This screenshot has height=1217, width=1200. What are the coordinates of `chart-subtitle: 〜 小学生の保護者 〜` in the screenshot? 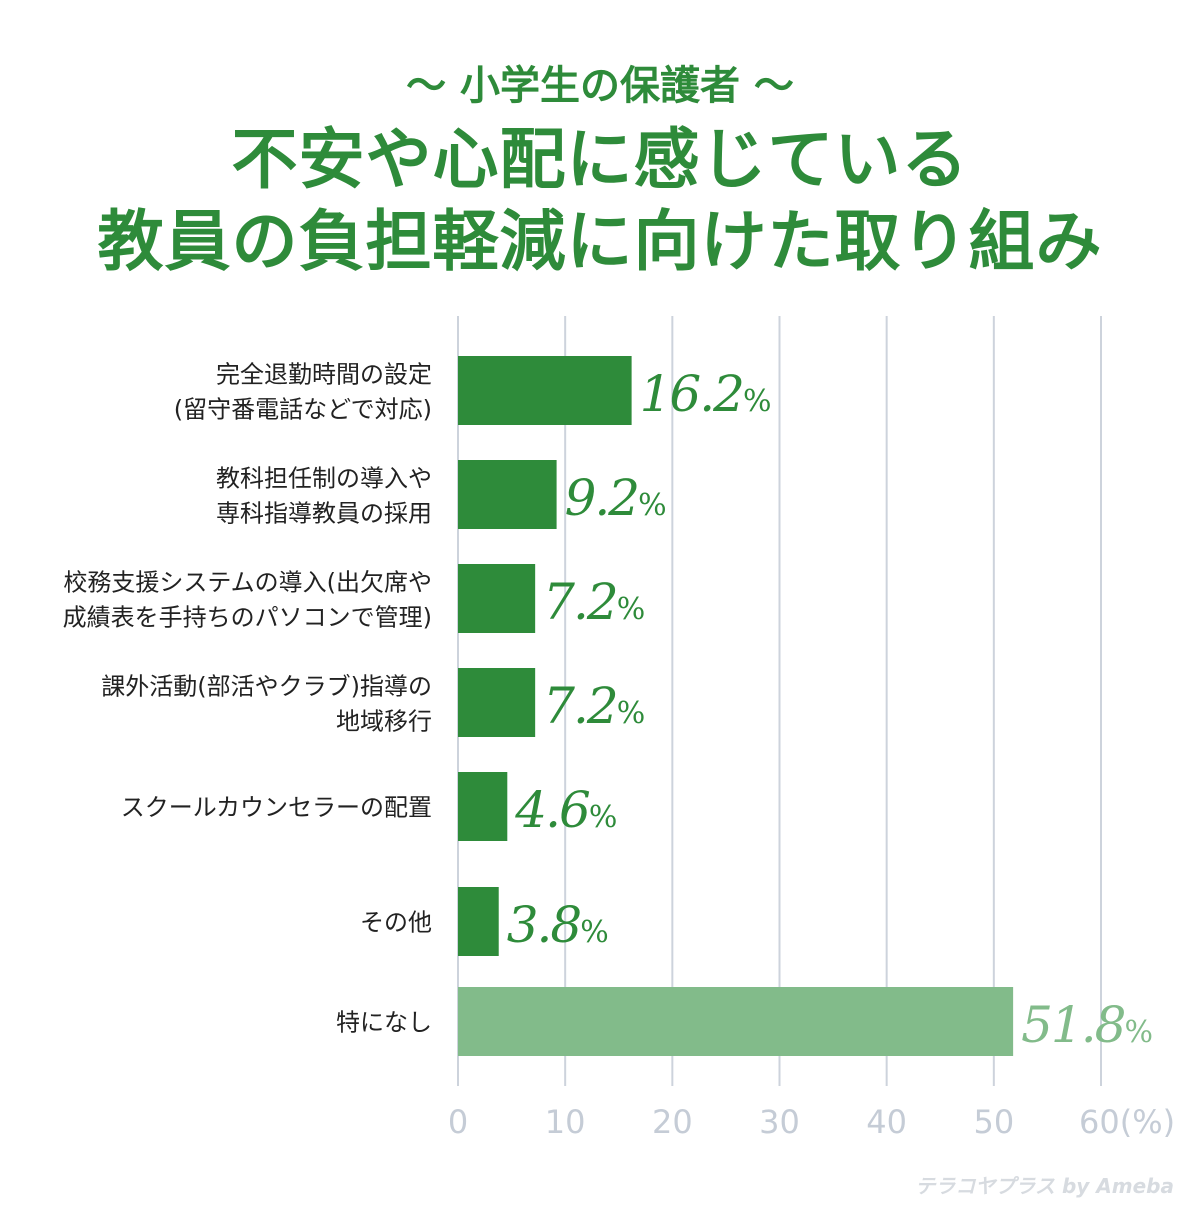 It's located at (600, 86).